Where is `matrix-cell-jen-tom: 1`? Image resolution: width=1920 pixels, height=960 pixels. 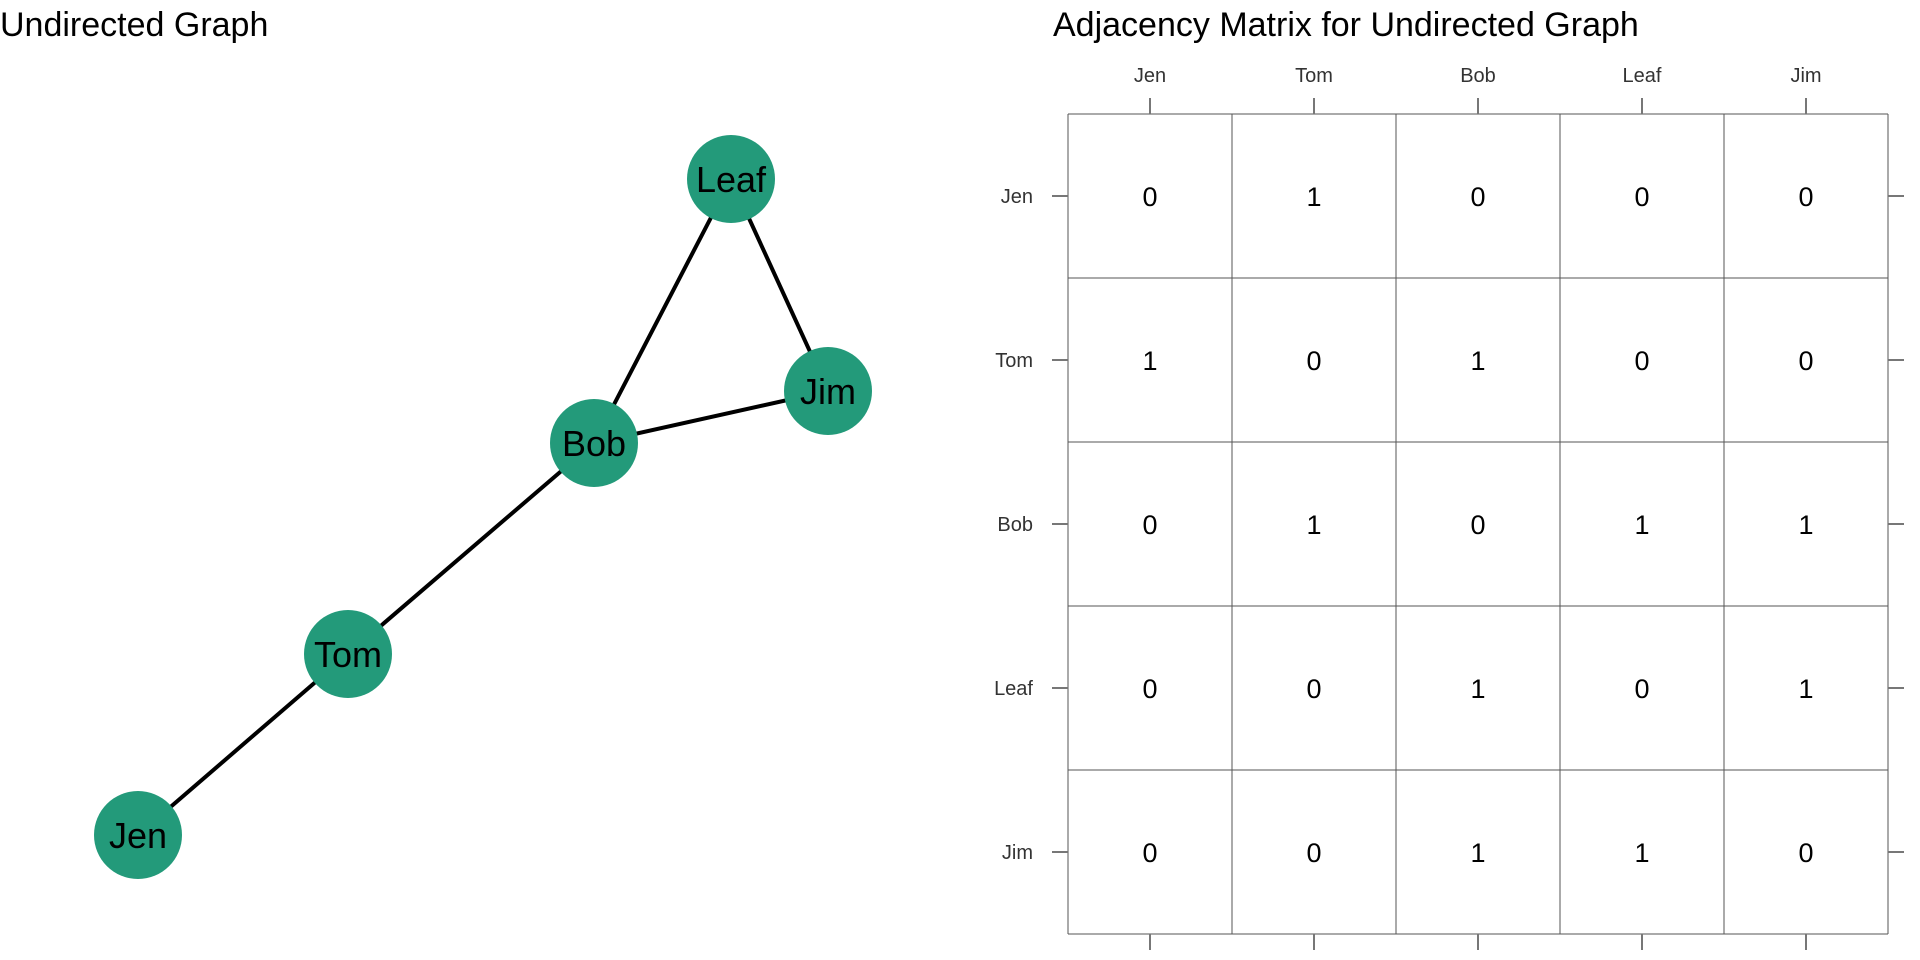 matrix-cell-jen-tom: 1 is located at coordinates (1313, 197).